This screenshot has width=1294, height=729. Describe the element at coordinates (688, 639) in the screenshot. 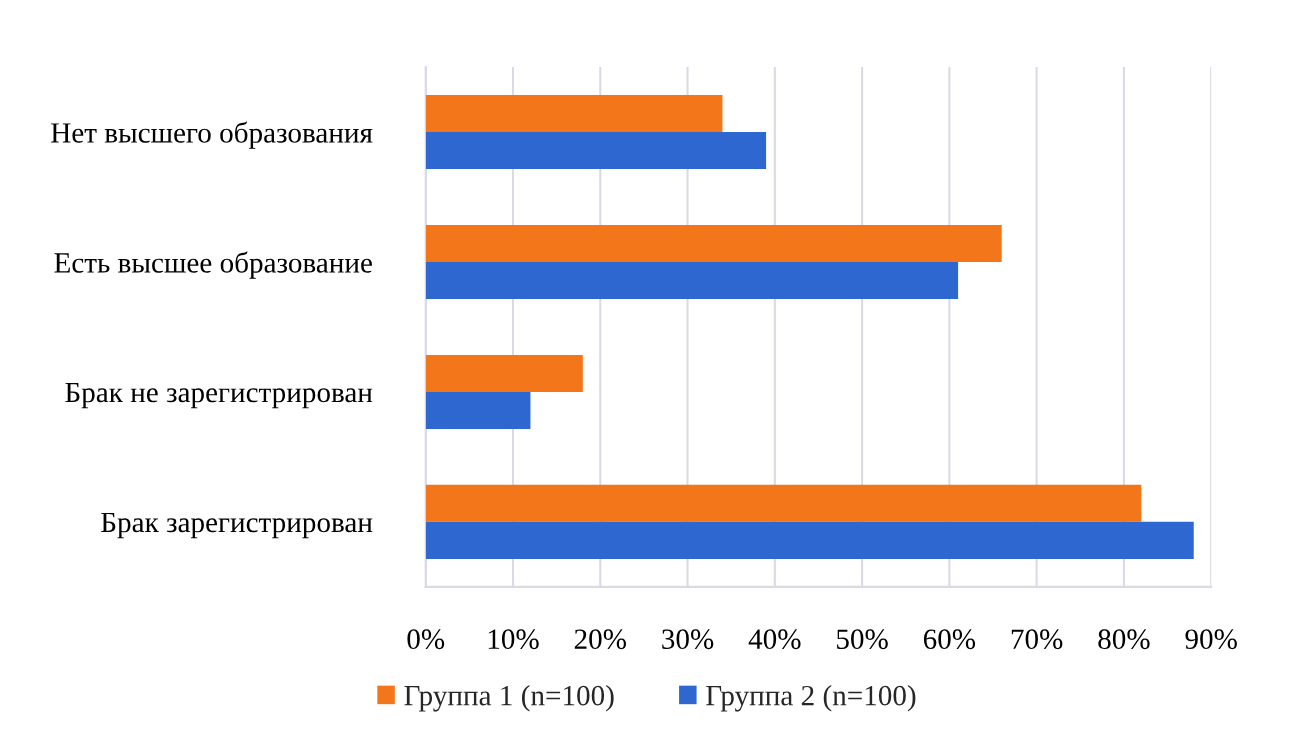

I see `x-tick-label: 30%` at that location.